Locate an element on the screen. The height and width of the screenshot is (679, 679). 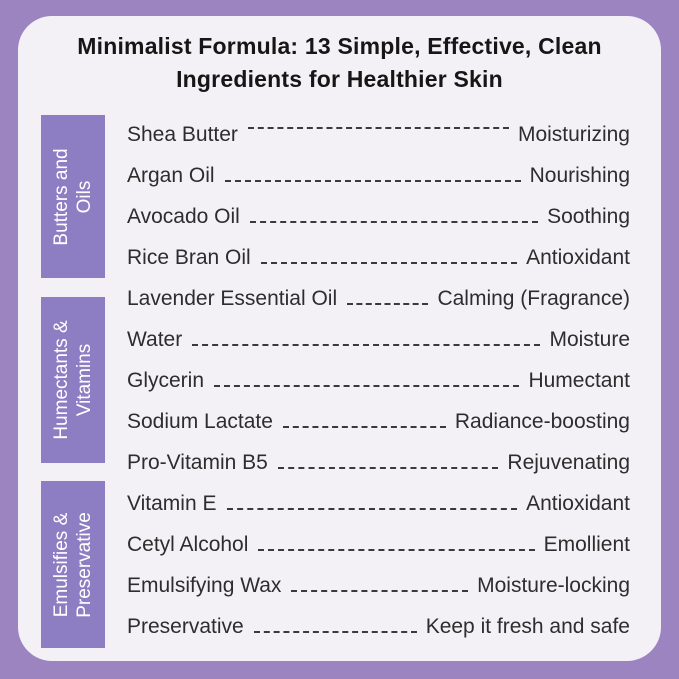
ingredient-name: Preservative is located at coordinates (185, 627).